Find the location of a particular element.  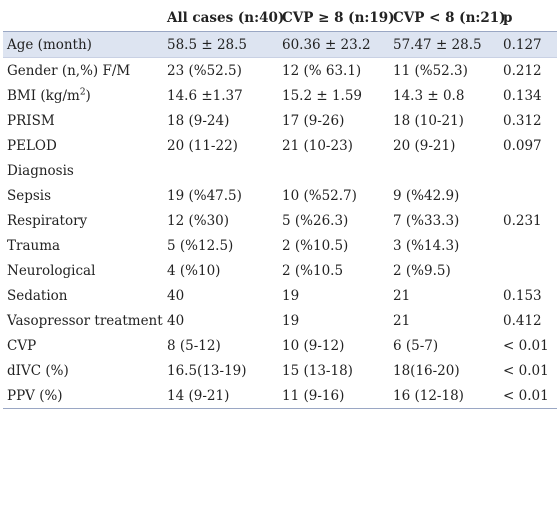

table-row: Sepsis 19 (%47.5) 10 (%52.7) 9 (%42.9) is located at coordinates (280, 195).